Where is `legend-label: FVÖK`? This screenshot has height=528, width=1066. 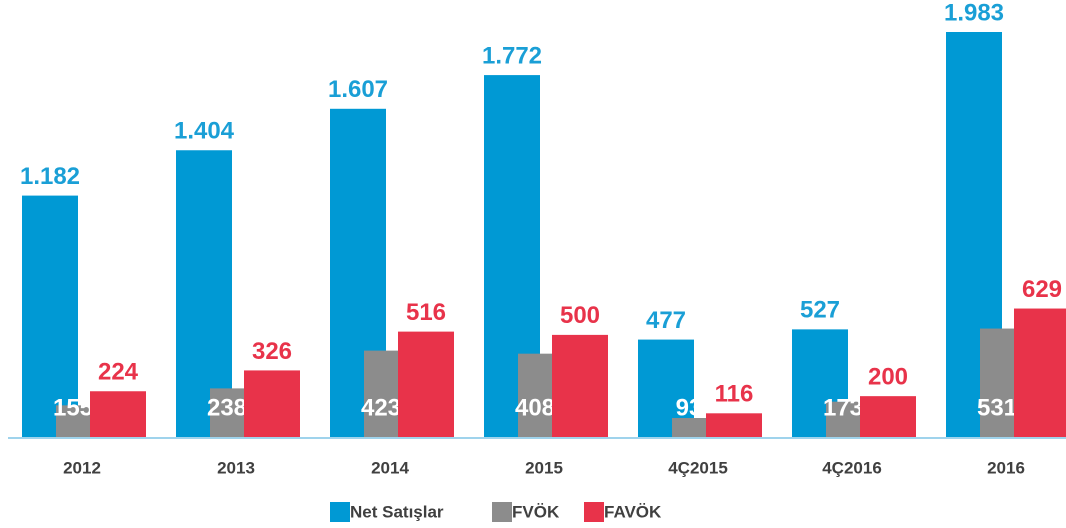
legend-label: FVÖK is located at coordinates (536, 511).